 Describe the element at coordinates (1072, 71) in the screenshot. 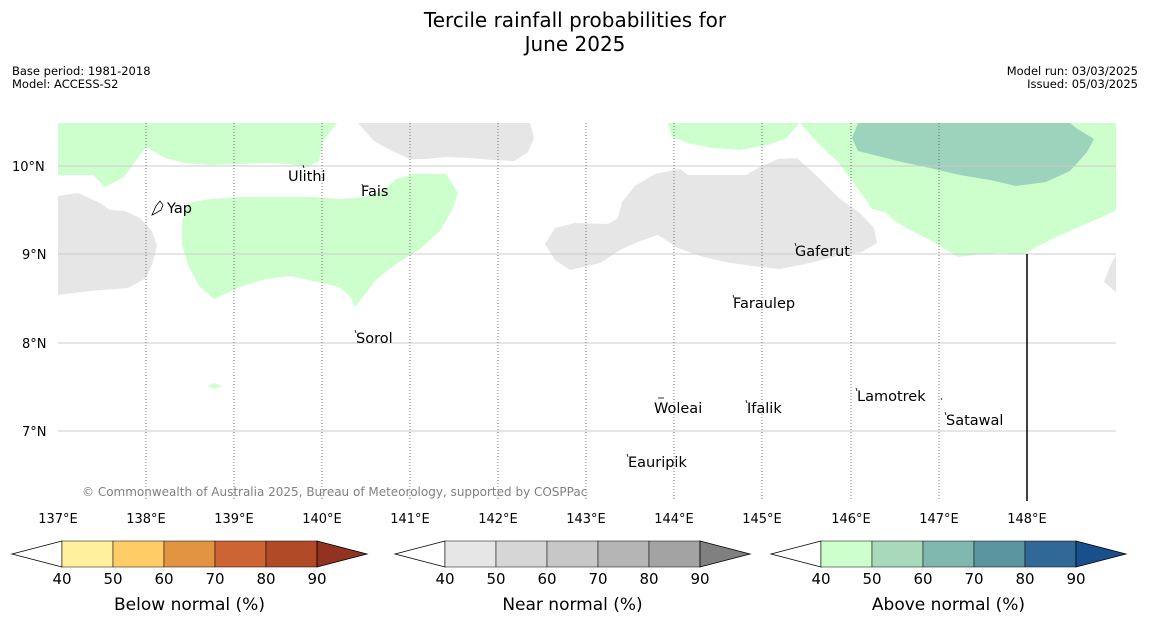

I see `model-run-label: Model run: 03/03/2025` at that location.